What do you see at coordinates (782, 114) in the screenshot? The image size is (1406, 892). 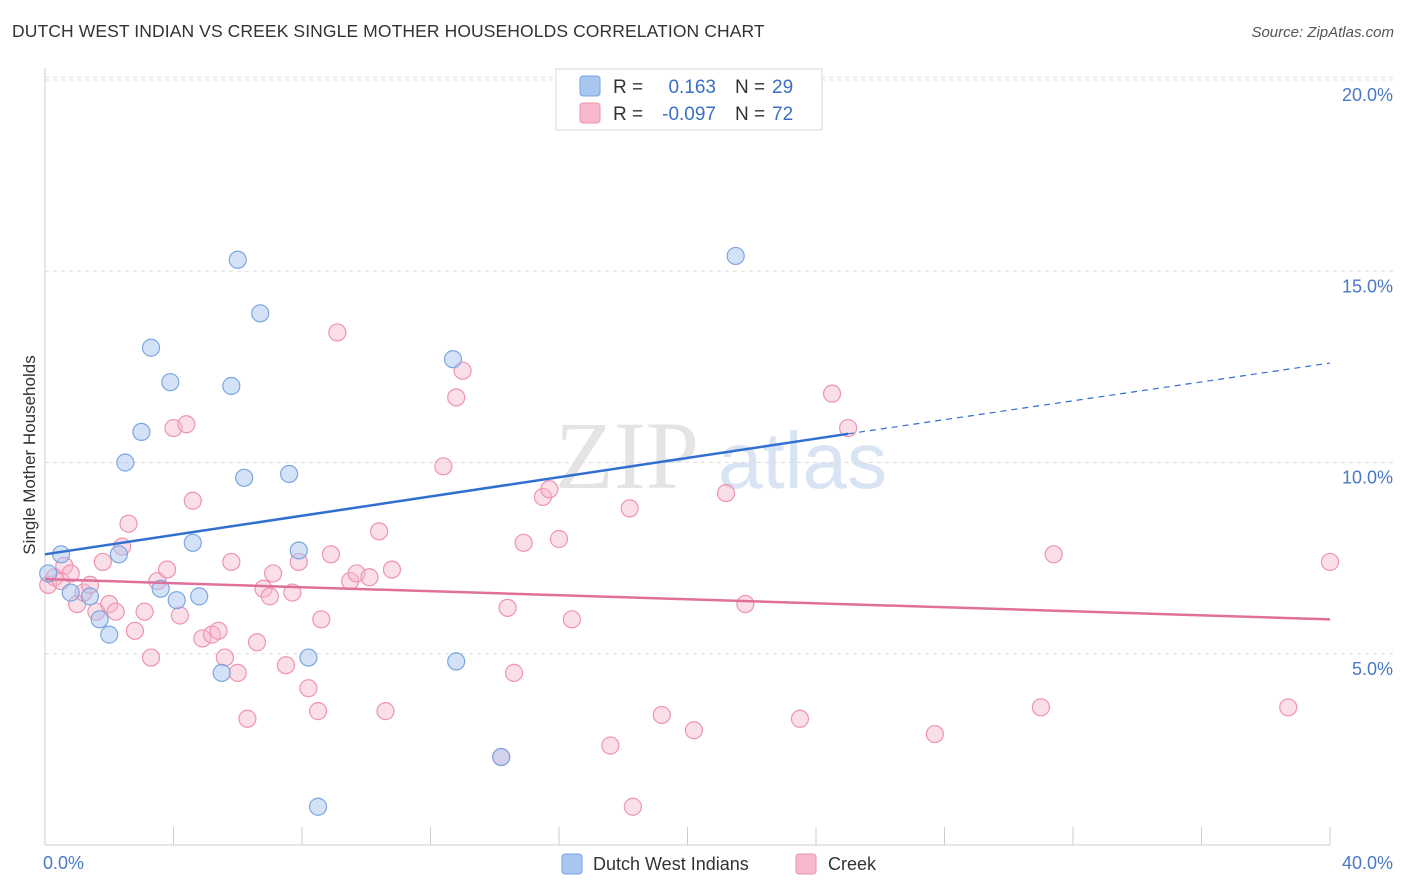 I see `legend-n-value-2: 72` at bounding box center [782, 114].